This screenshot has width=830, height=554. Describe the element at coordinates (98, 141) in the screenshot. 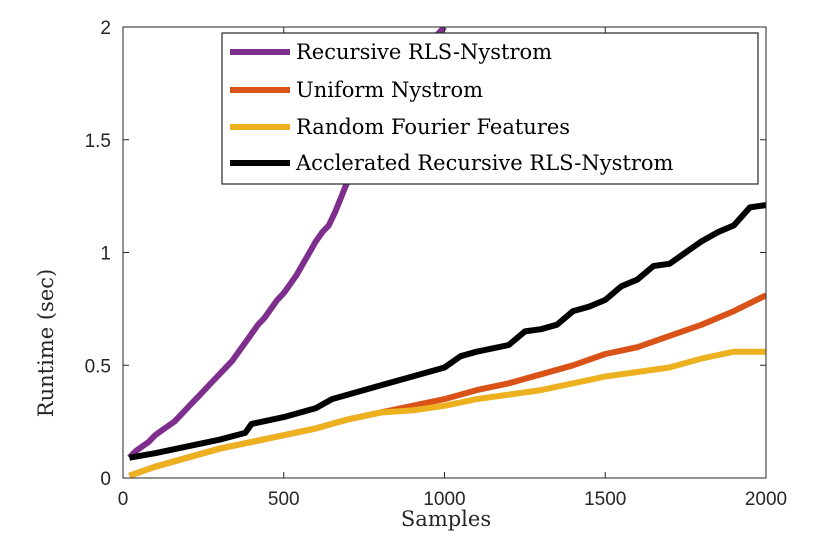

I see `y-tick-label: 1.5` at that location.